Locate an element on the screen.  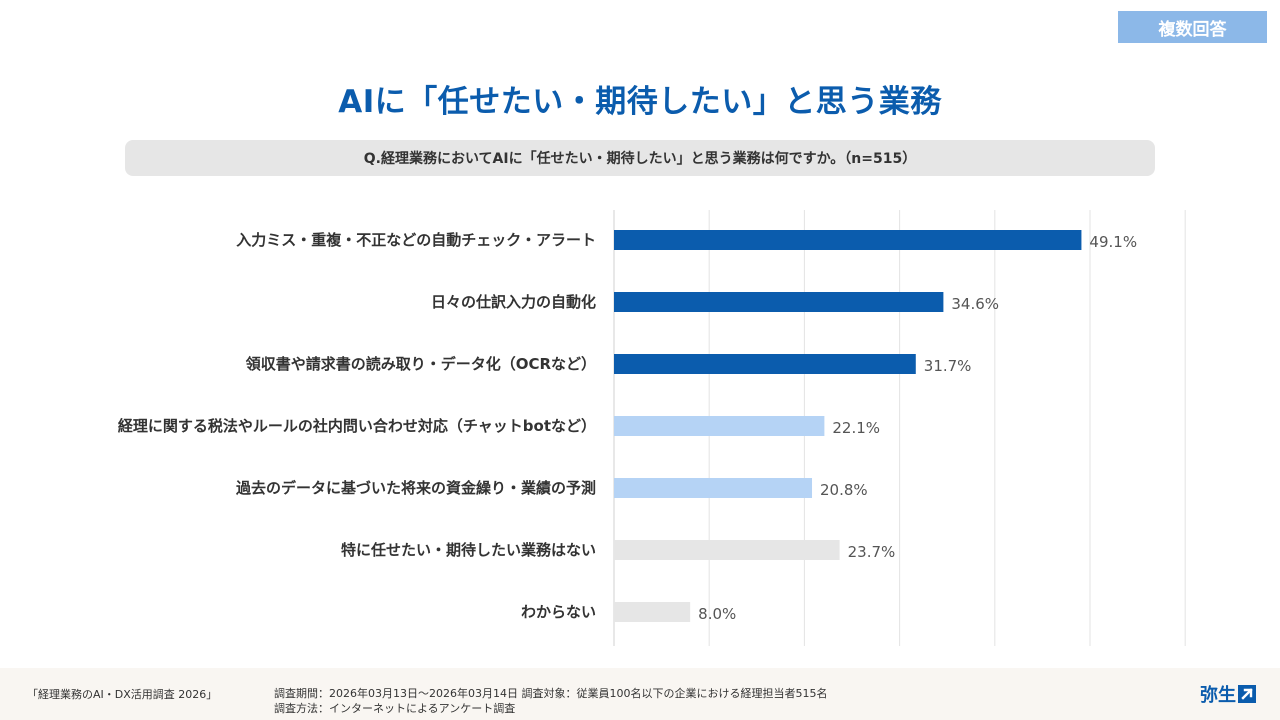
category-label-2: 領収書や請求書の読み取り・データ化（OCRなど） is located at coordinates (421, 364).